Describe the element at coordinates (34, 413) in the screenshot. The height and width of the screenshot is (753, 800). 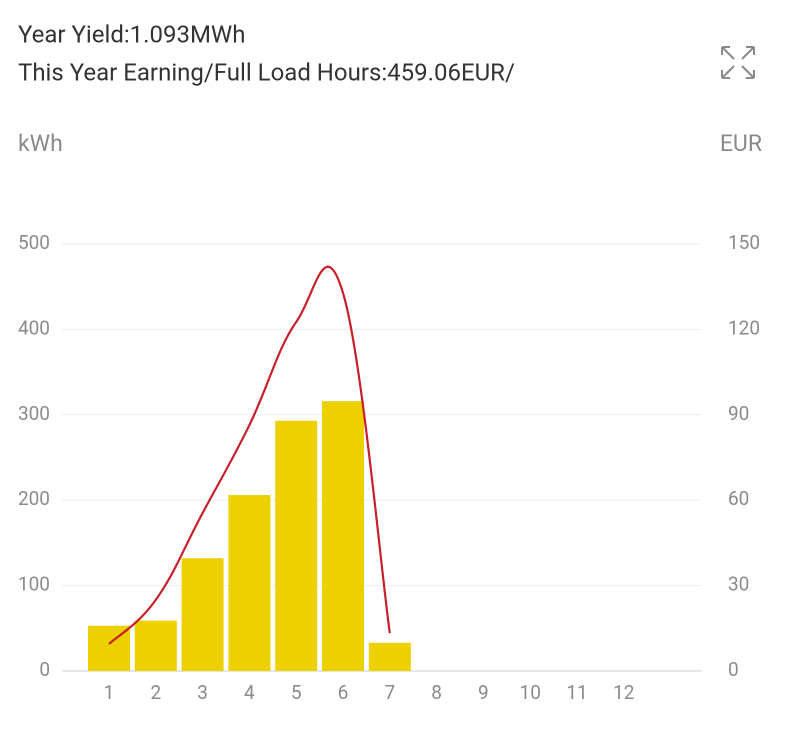
I see `y-tick-label: 300` at that location.